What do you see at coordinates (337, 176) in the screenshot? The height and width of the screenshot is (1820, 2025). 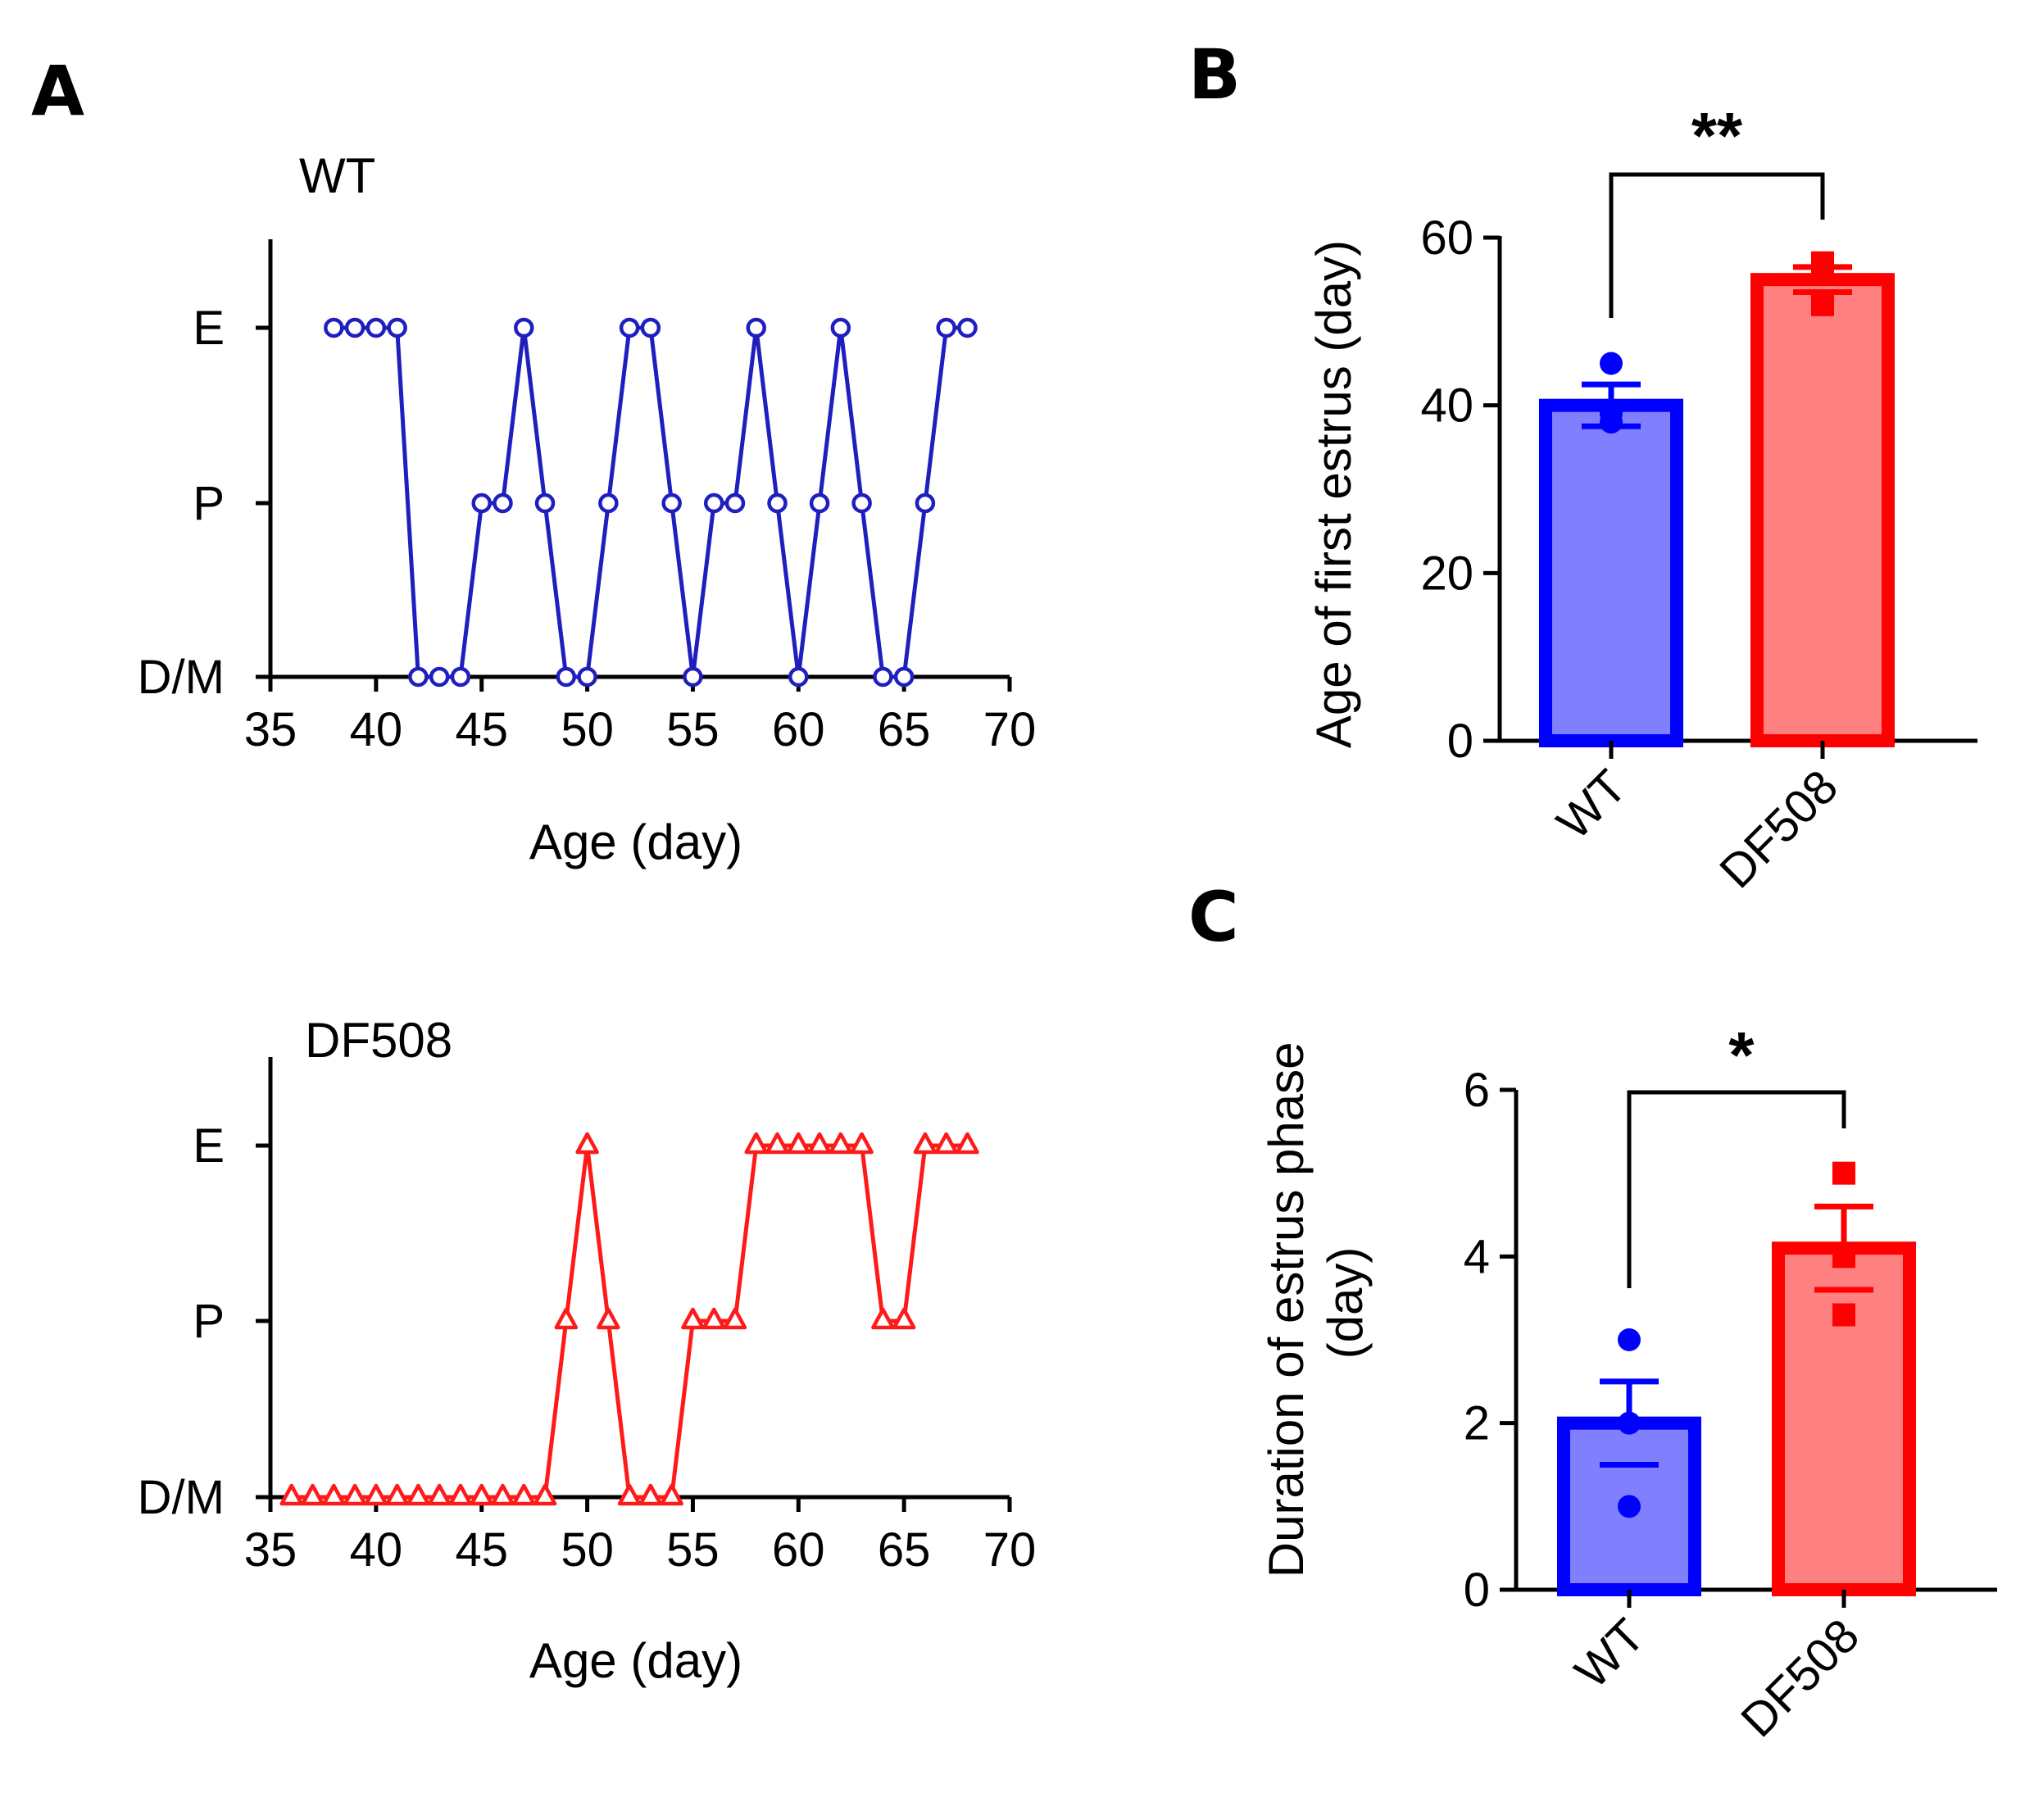 I see `chart-title: WT` at bounding box center [337, 176].